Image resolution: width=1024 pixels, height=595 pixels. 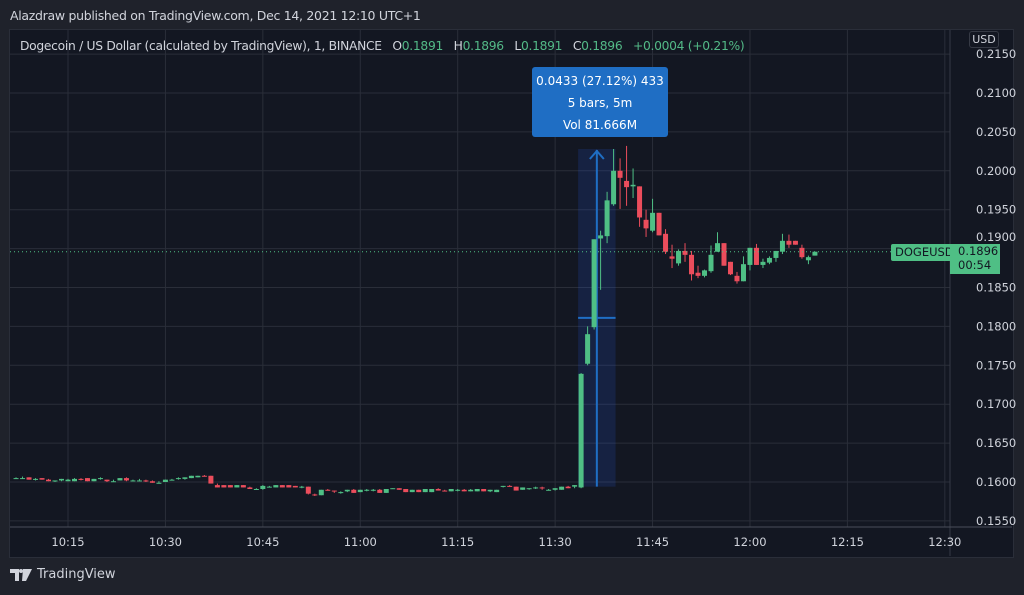 I want to click on time-tick-label: 11:00, so click(x=360, y=542).